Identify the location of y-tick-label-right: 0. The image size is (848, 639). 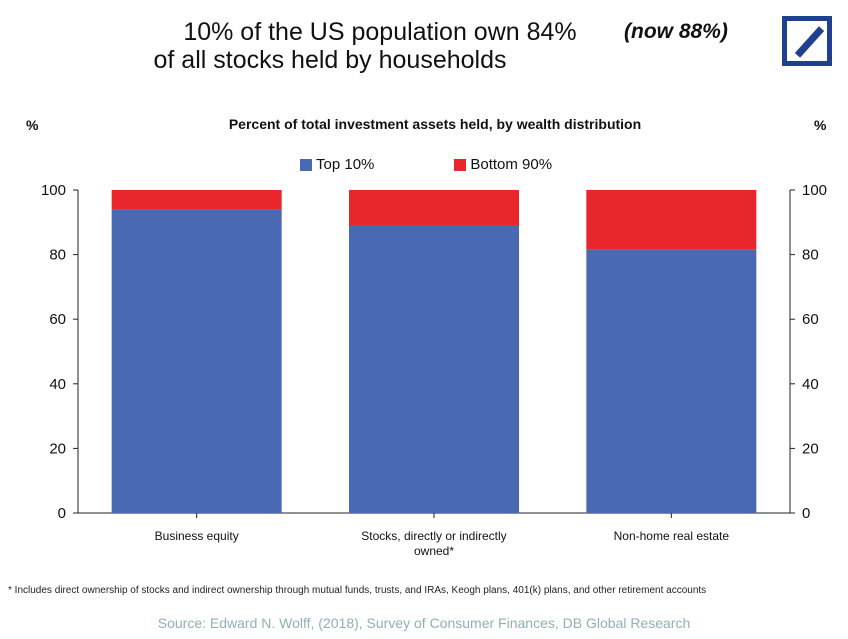
(806, 513).